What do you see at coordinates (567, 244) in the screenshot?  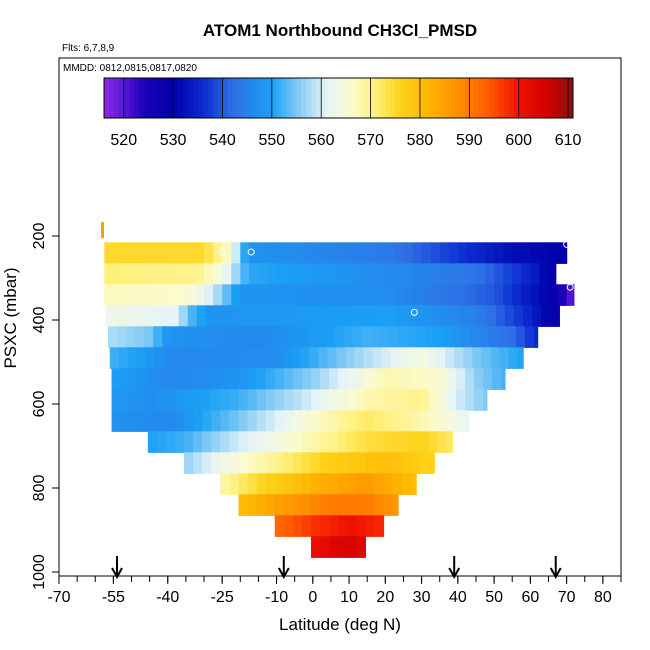 I see `sample-marker` at bounding box center [567, 244].